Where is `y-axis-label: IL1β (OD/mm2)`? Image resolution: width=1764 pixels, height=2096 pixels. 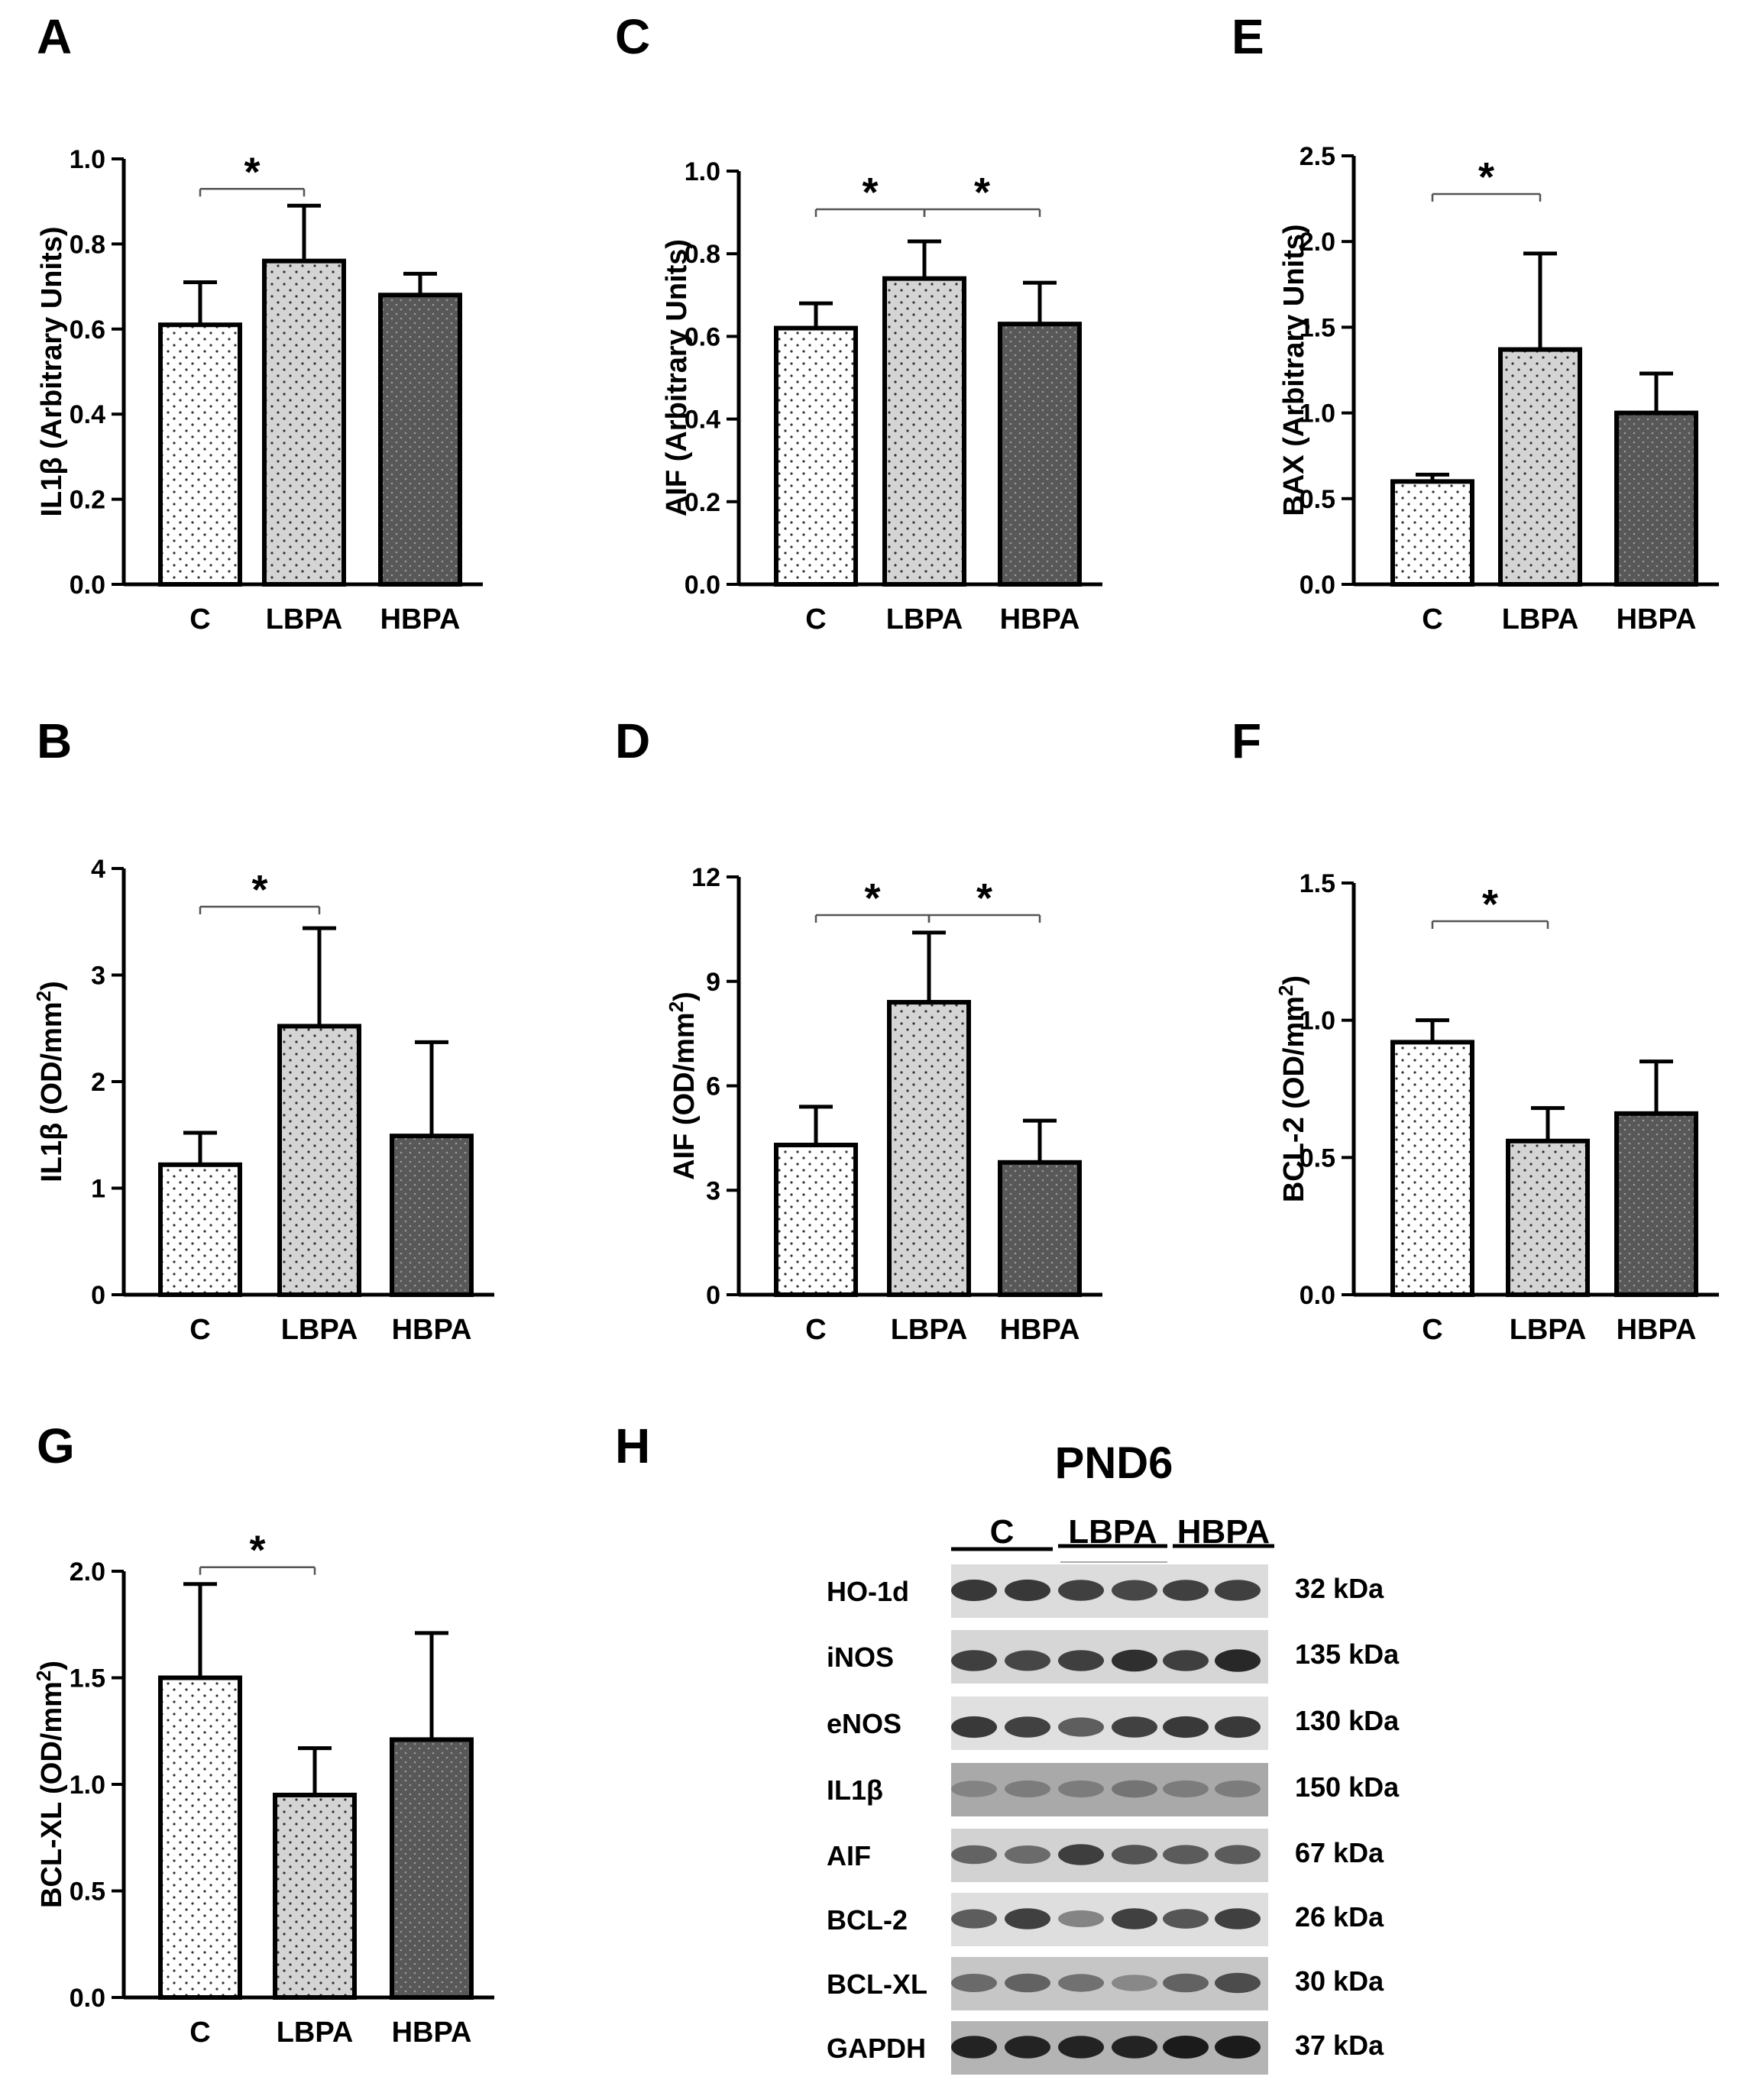 y-axis-label: IL1β (OD/mm2) is located at coordinates (50, 1081).